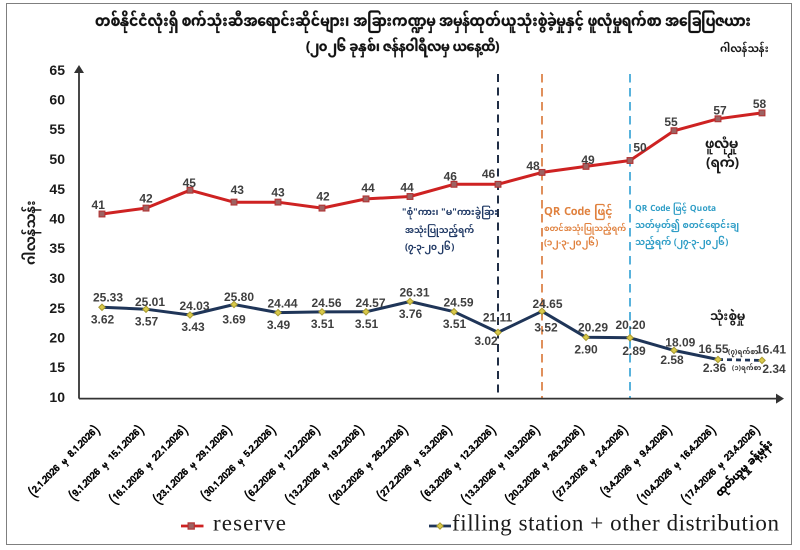 This screenshot has width=800, height=550. What do you see at coordinates (57, 219) in the screenshot?
I see `svg-text: 40` at bounding box center [57, 219].